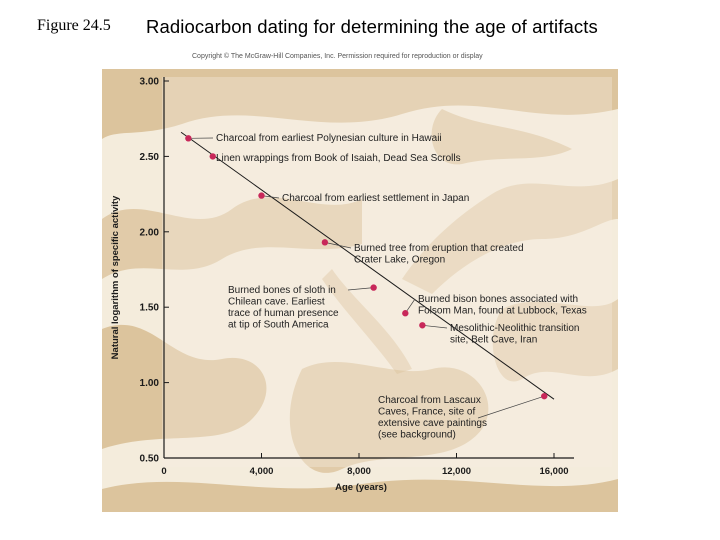  I want to click on annotation-text: Burned bones of sloth in, so click(282, 290).